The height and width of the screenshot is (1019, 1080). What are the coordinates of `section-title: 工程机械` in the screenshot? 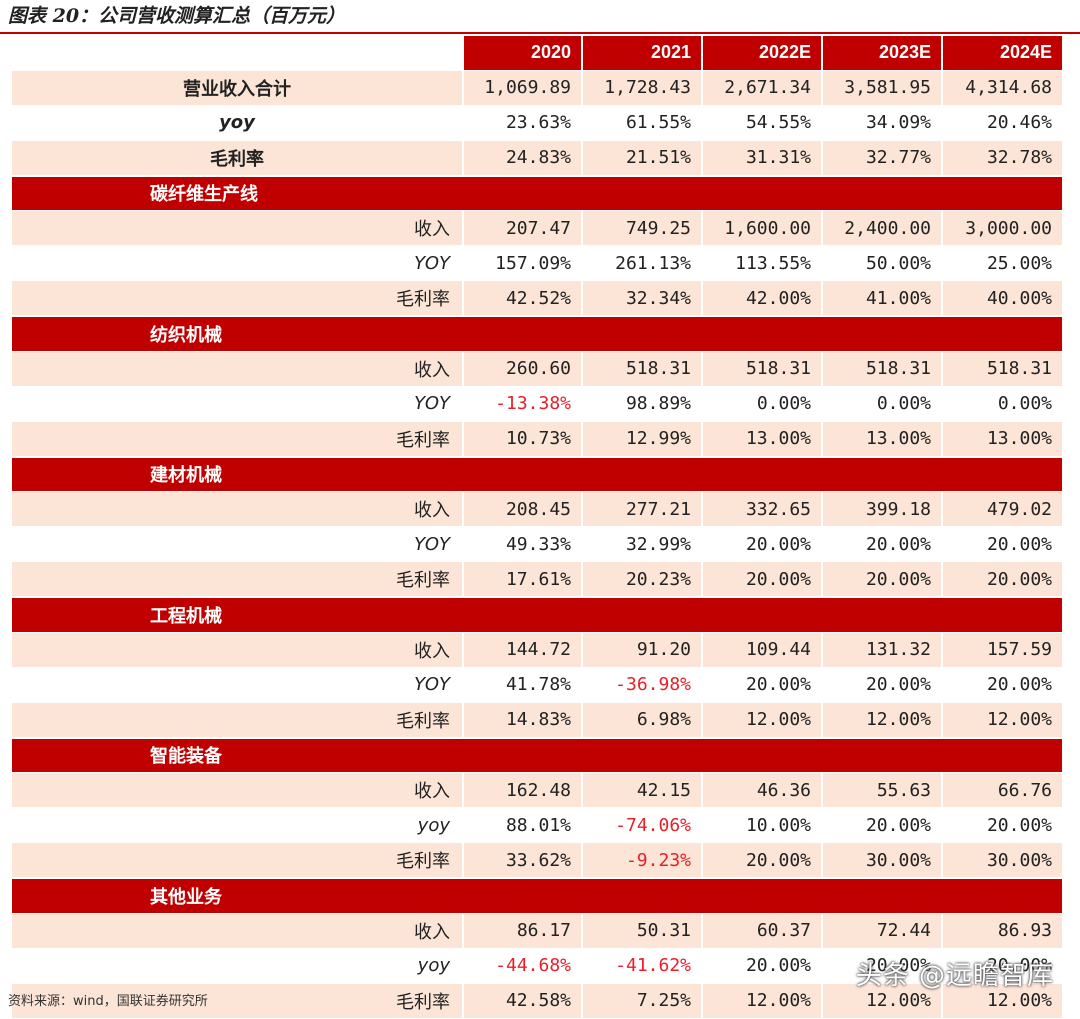 It's located at (537, 614).